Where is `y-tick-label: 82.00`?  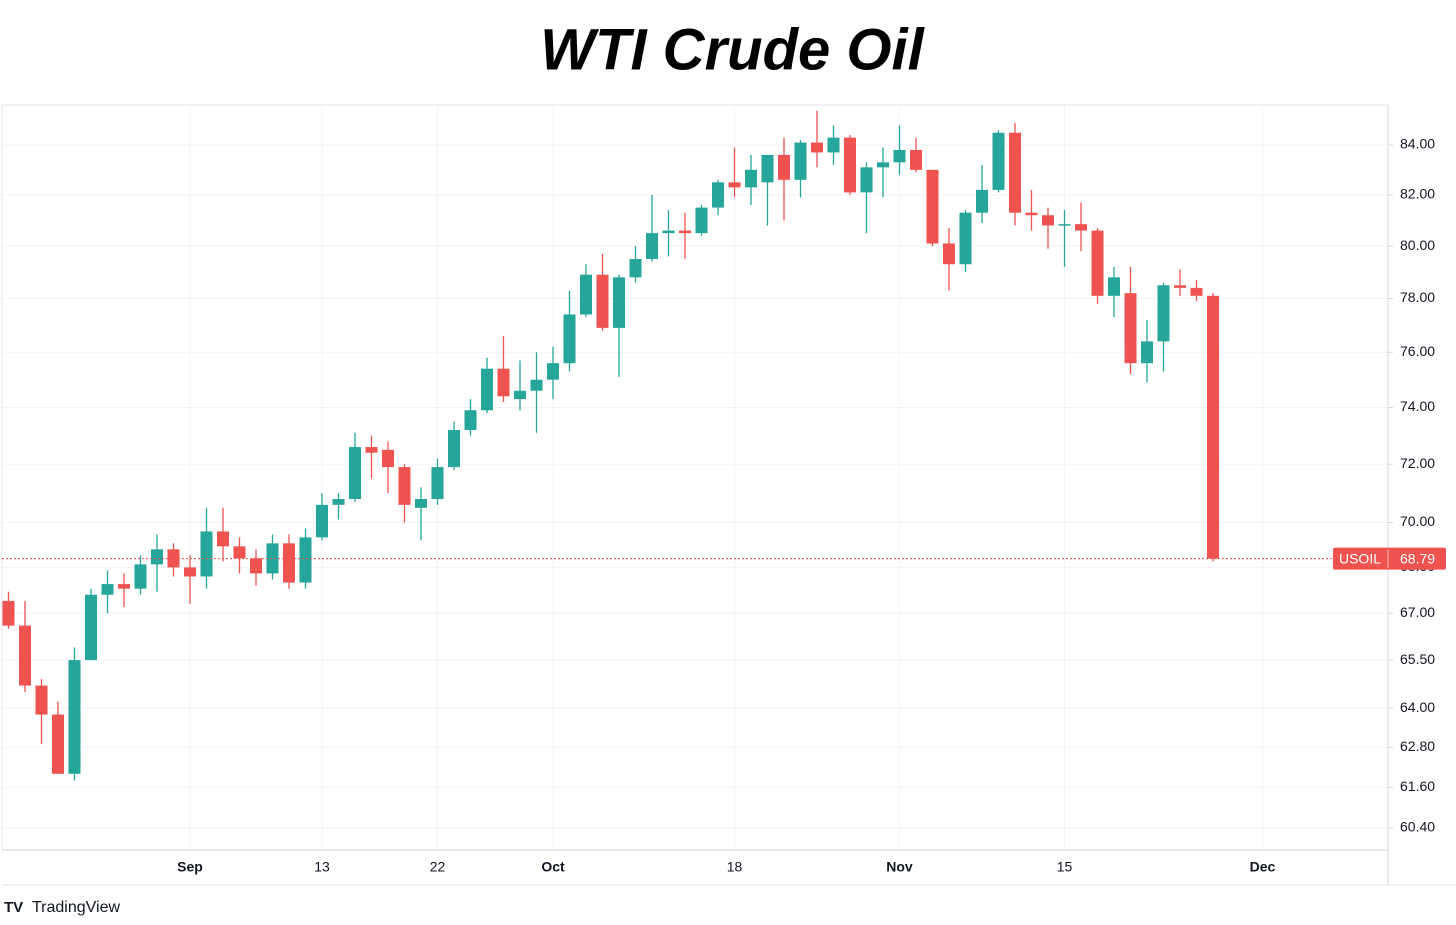
y-tick-label: 82.00 is located at coordinates (1417, 194).